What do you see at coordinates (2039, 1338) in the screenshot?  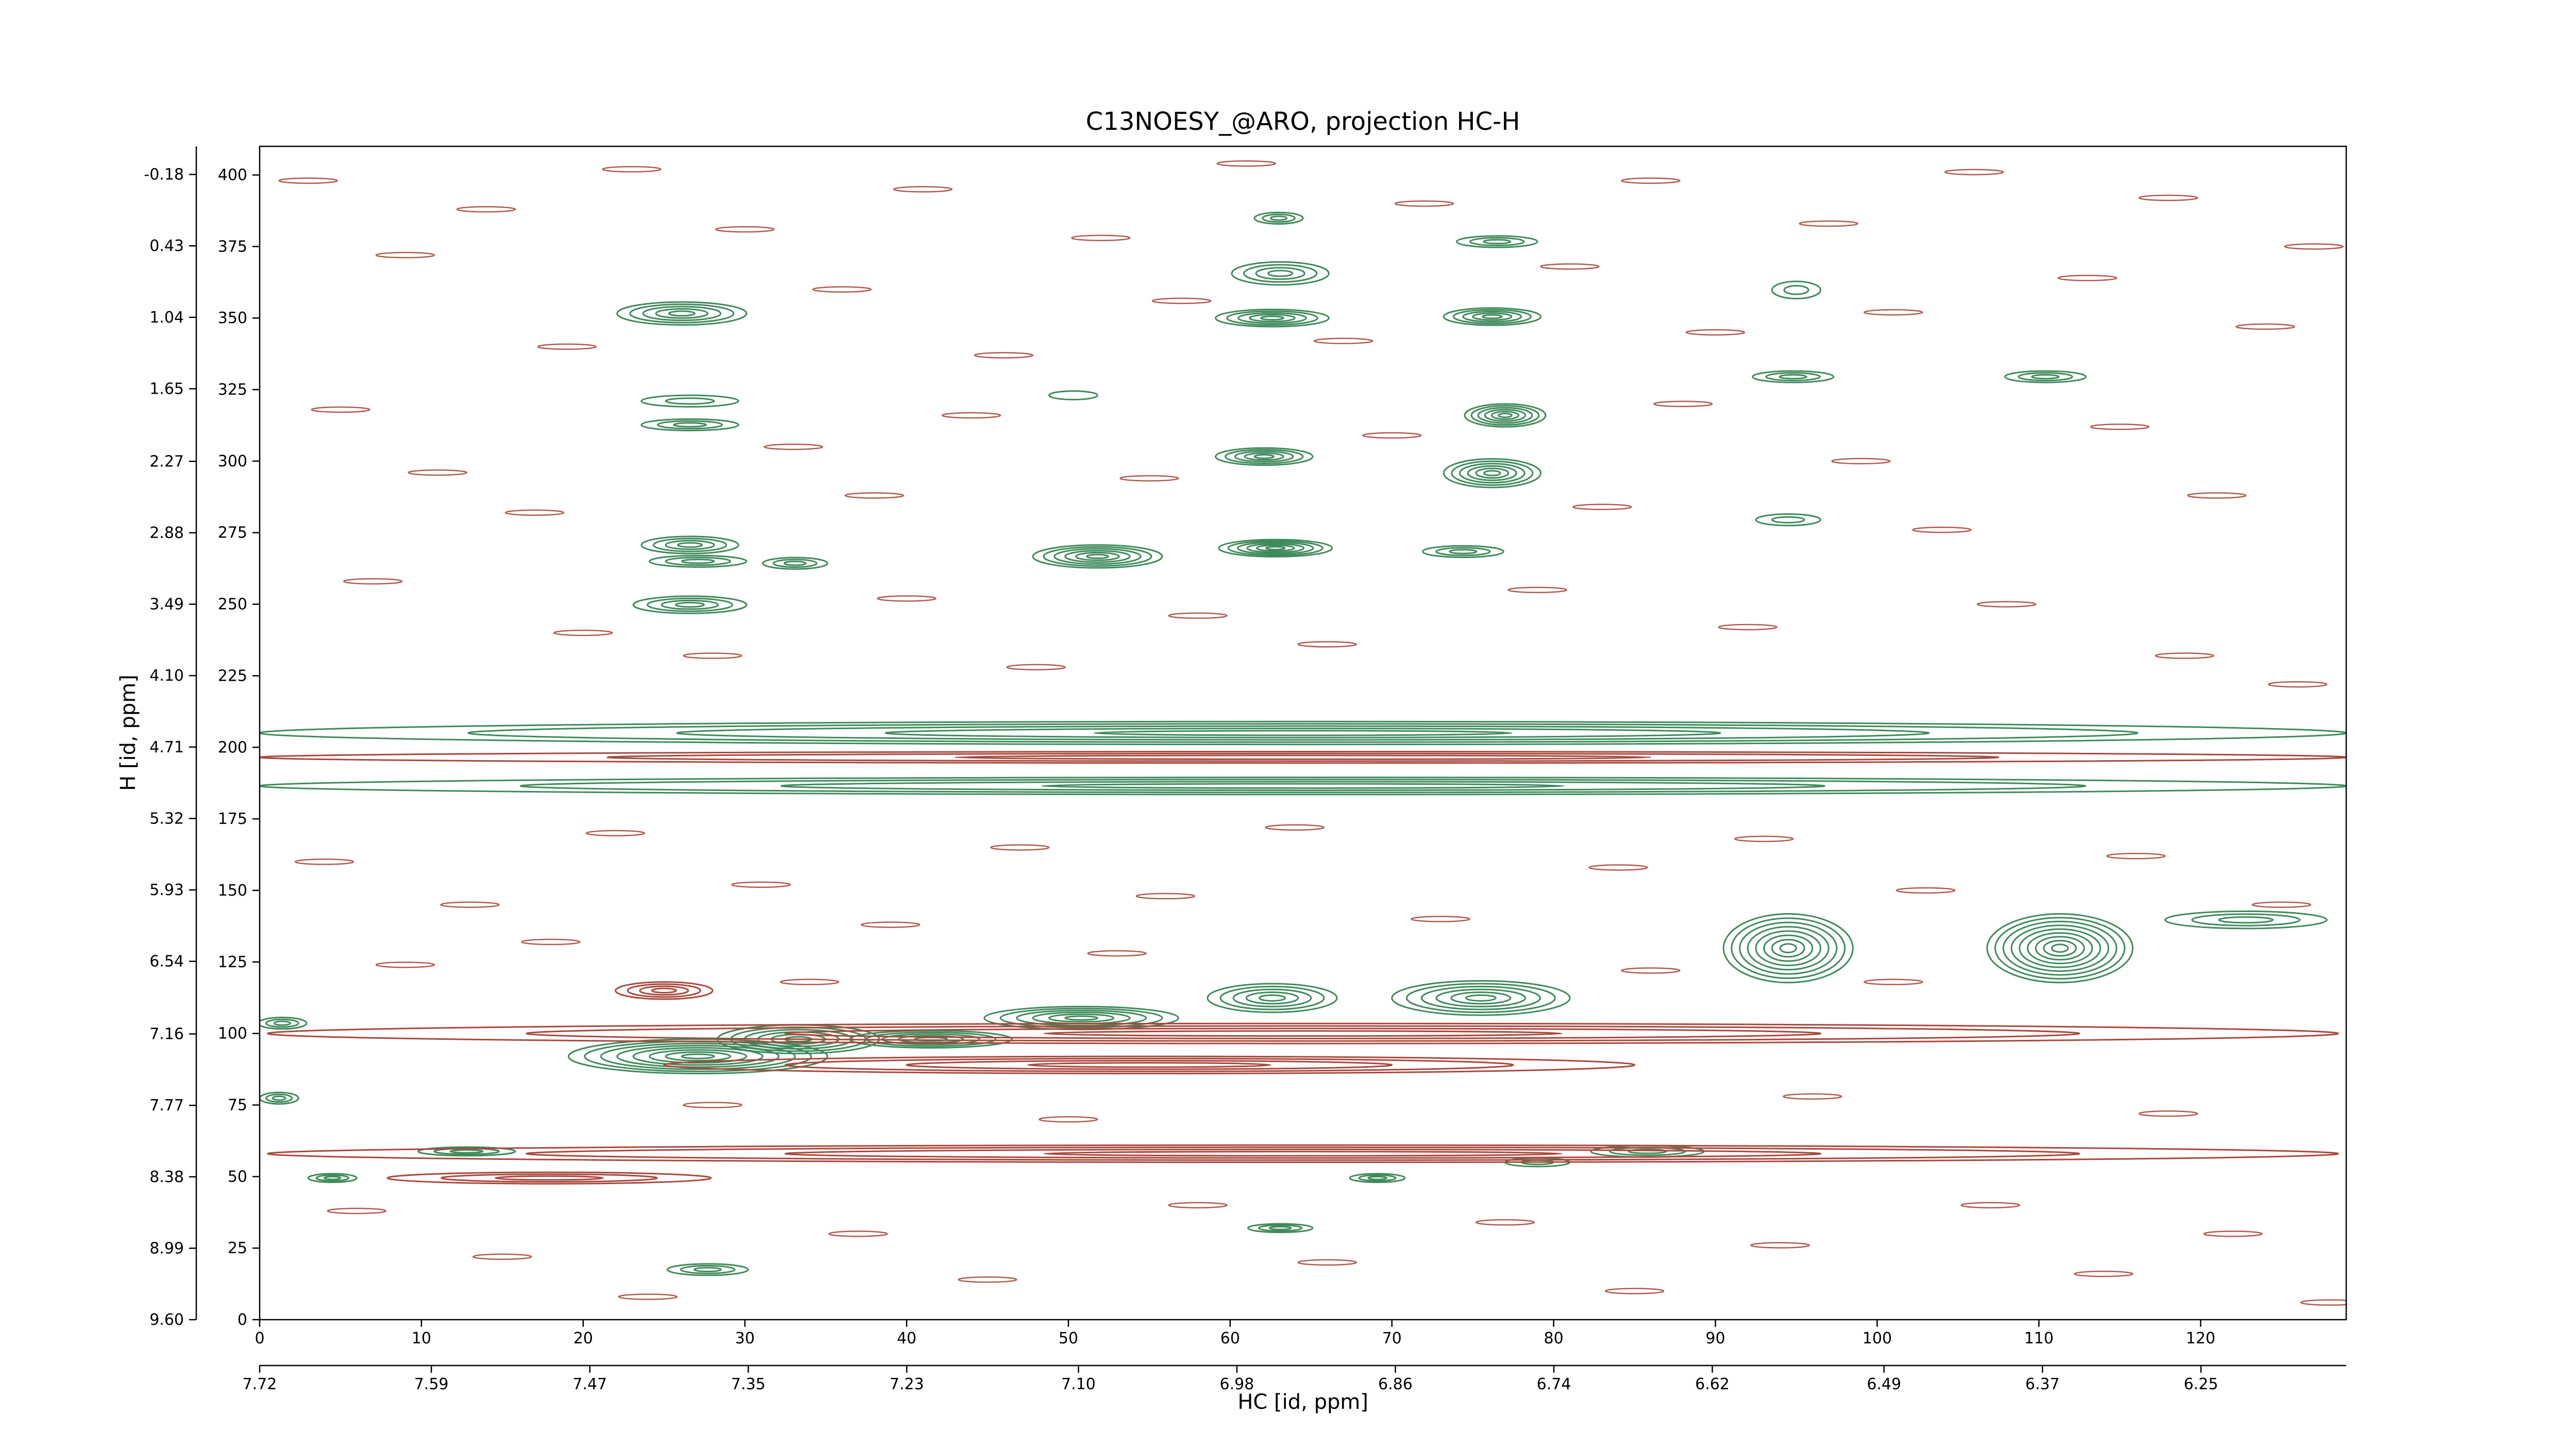 I see `x-tick-label: 110` at bounding box center [2039, 1338].